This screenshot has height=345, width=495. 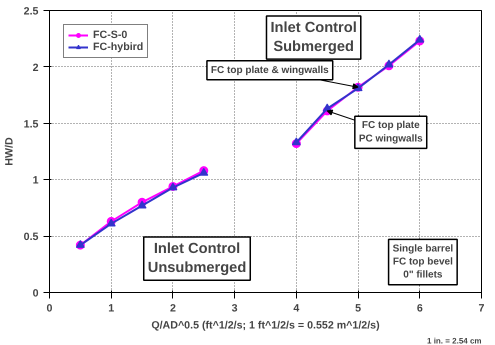 What do you see at coordinates (265, 326) in the screenshot?
I see `x-axis-title: Q/AD^0.5 (ft^1/2/s; 1 ft^1/2/s = 0.552 m^1/2/s)` at bounding box center [265, 326].